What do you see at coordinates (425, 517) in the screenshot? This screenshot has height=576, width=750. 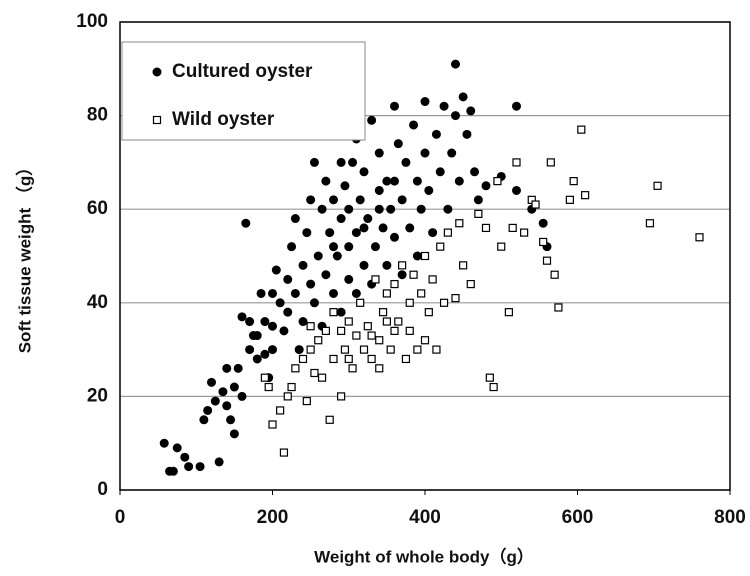 I see `x-tick-label: 400` at bounding box center [425, 517].